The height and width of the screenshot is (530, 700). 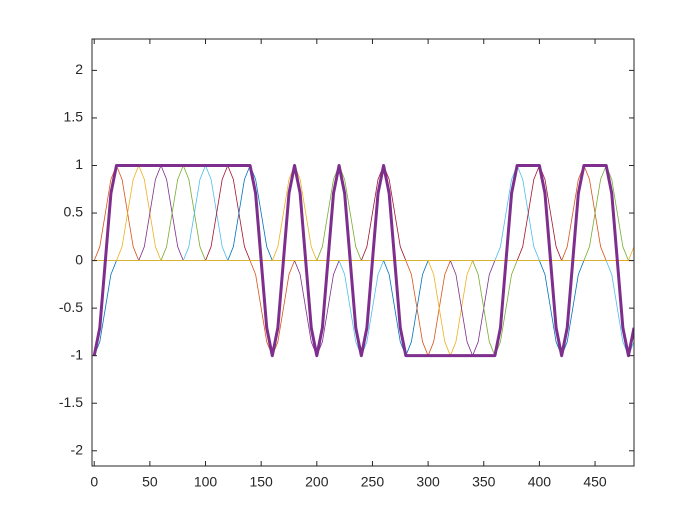 I want to click on x-tick-label: 100, so click(x=206, y=482).